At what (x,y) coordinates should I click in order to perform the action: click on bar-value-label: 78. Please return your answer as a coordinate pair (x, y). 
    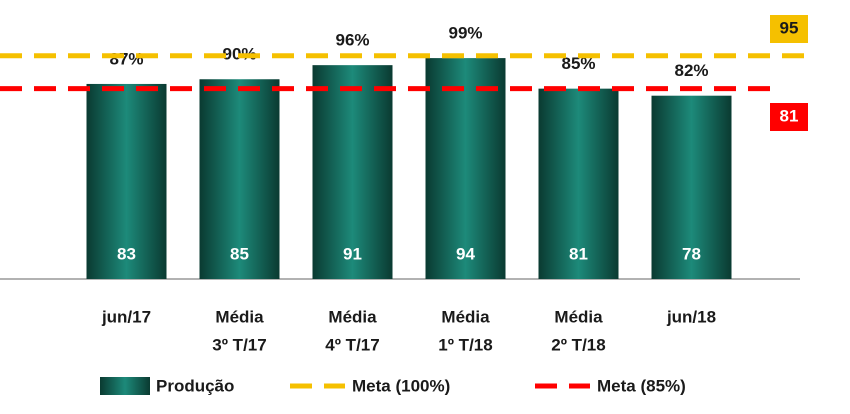
    Looking at the image, I should click on (691, 253).